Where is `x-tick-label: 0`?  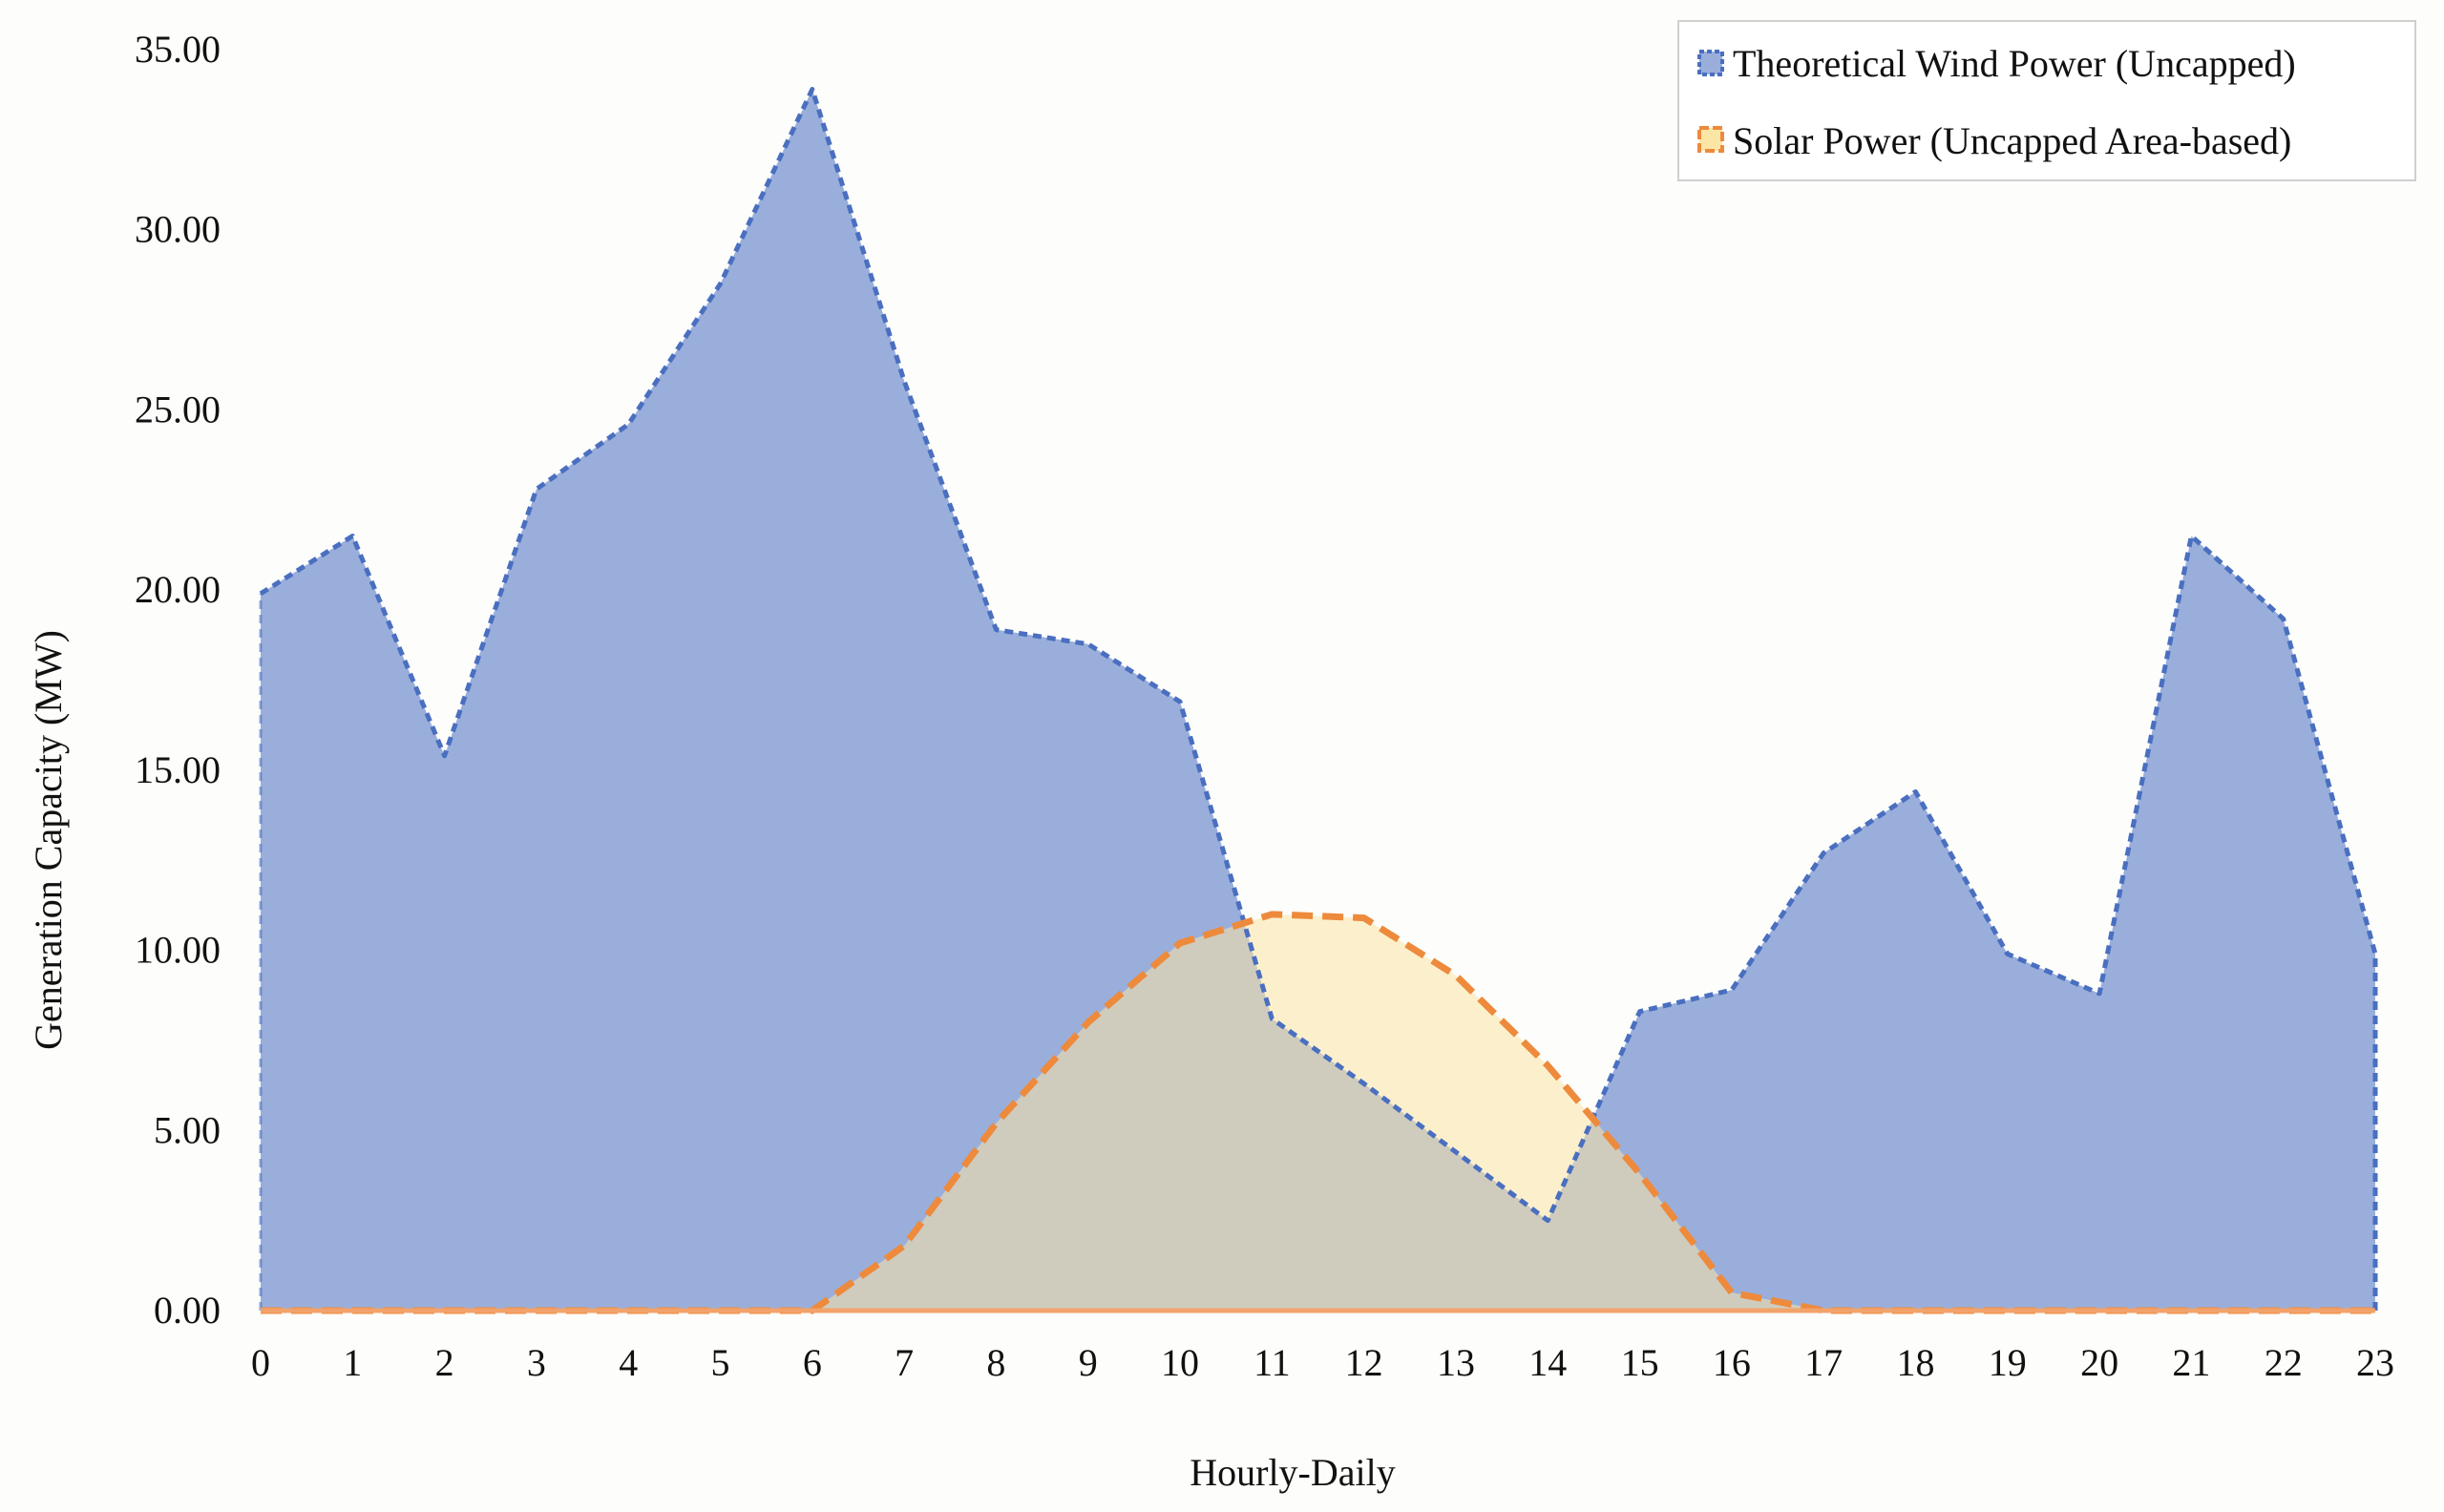 x-tick-label: 0 is located at coordinates (260, 1363).